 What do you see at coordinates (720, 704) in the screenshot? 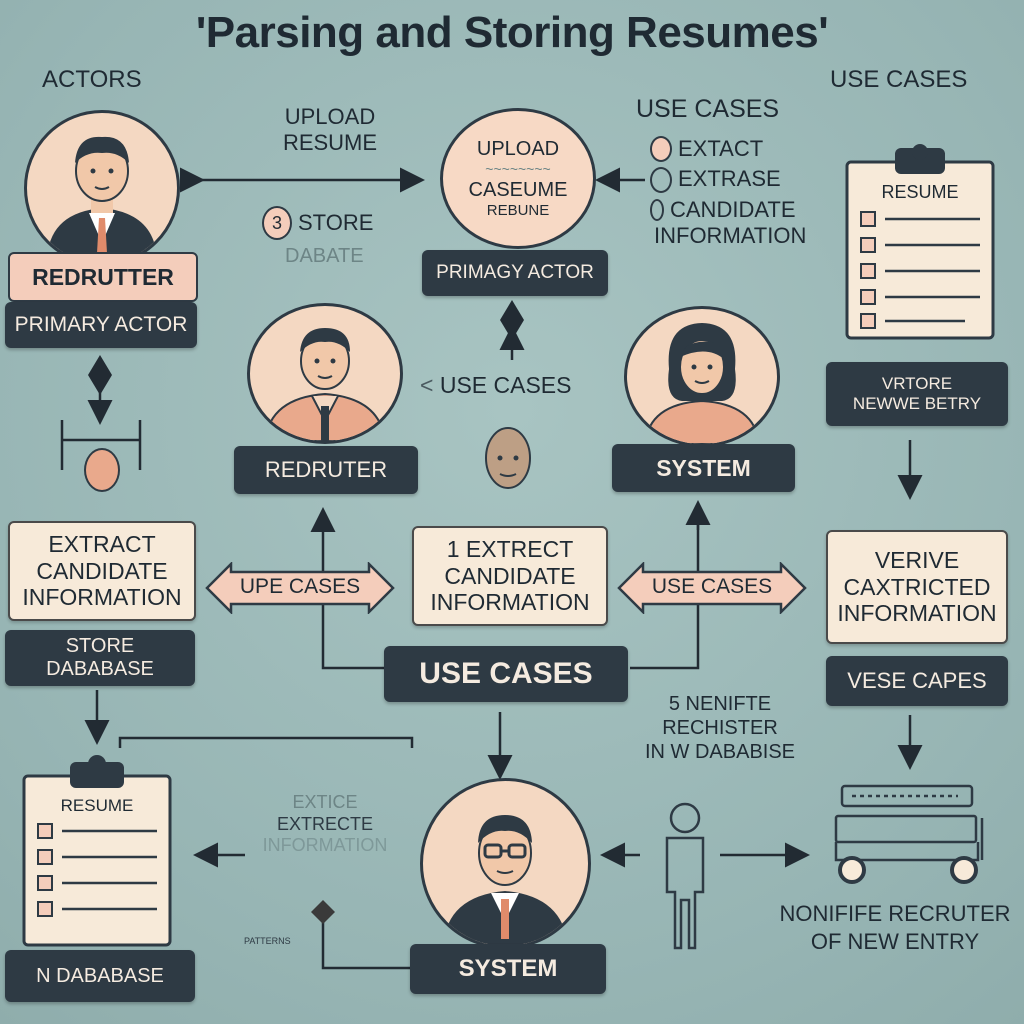
I see `register-line-1: 5 NENIFTE` at bounding box center [720, 704].